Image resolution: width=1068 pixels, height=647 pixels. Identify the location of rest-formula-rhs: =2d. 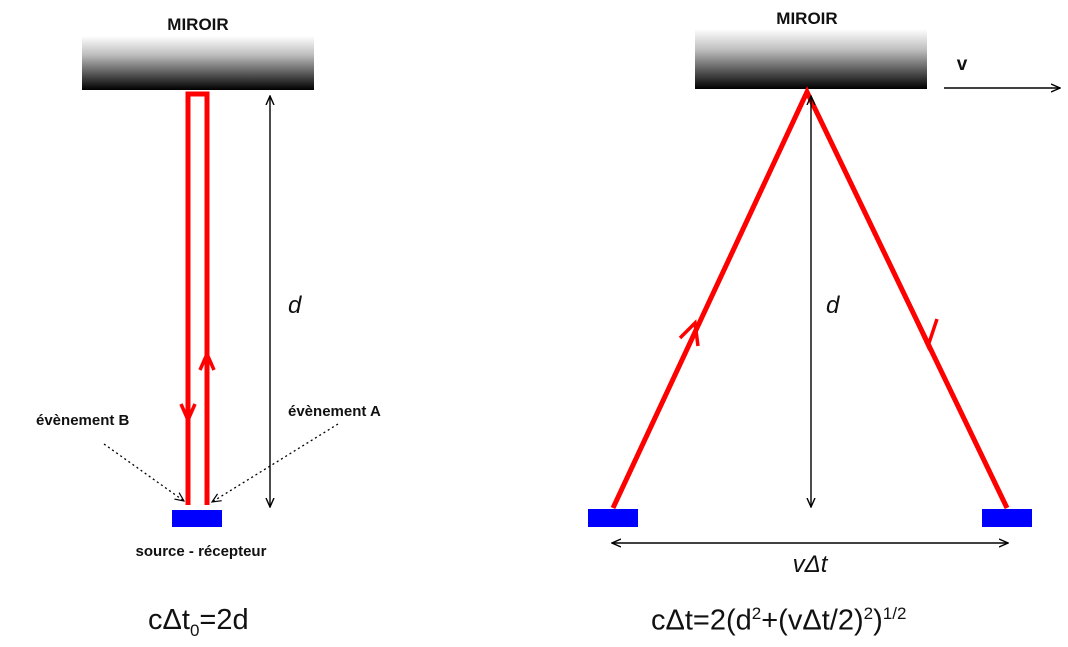
(224, 620).